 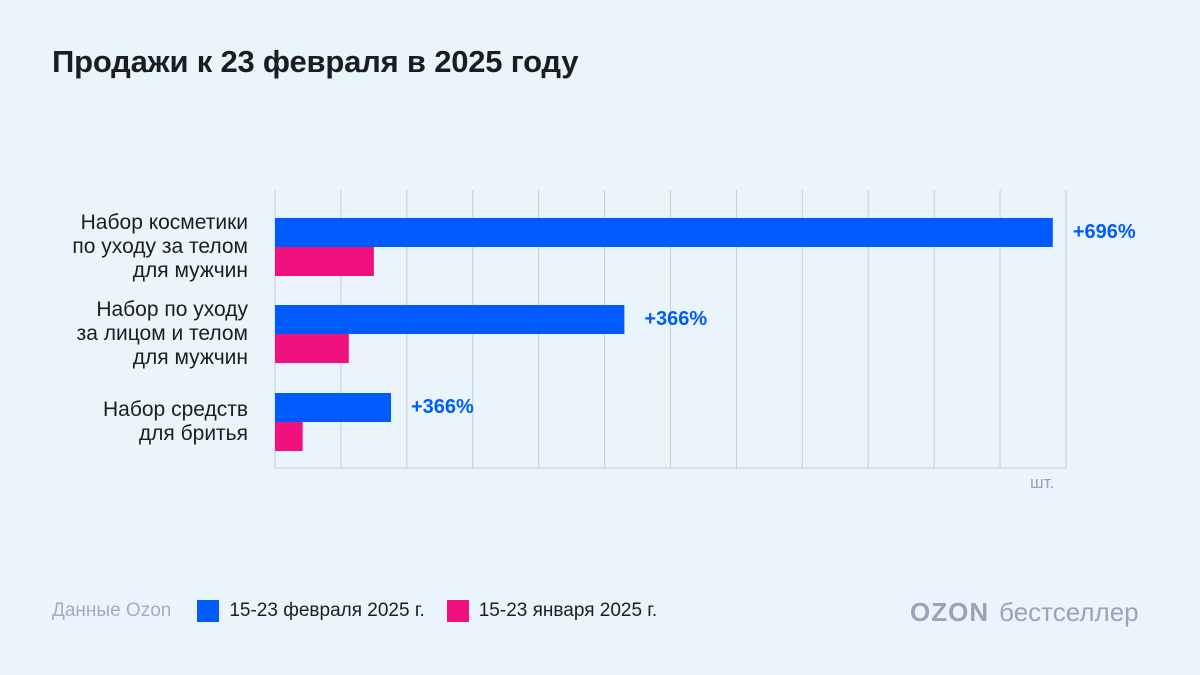 What do you see at coordinates (112, 610) in the screenshot?
I see `data-source: Данные Ozon` at bounding box center [112, 610].